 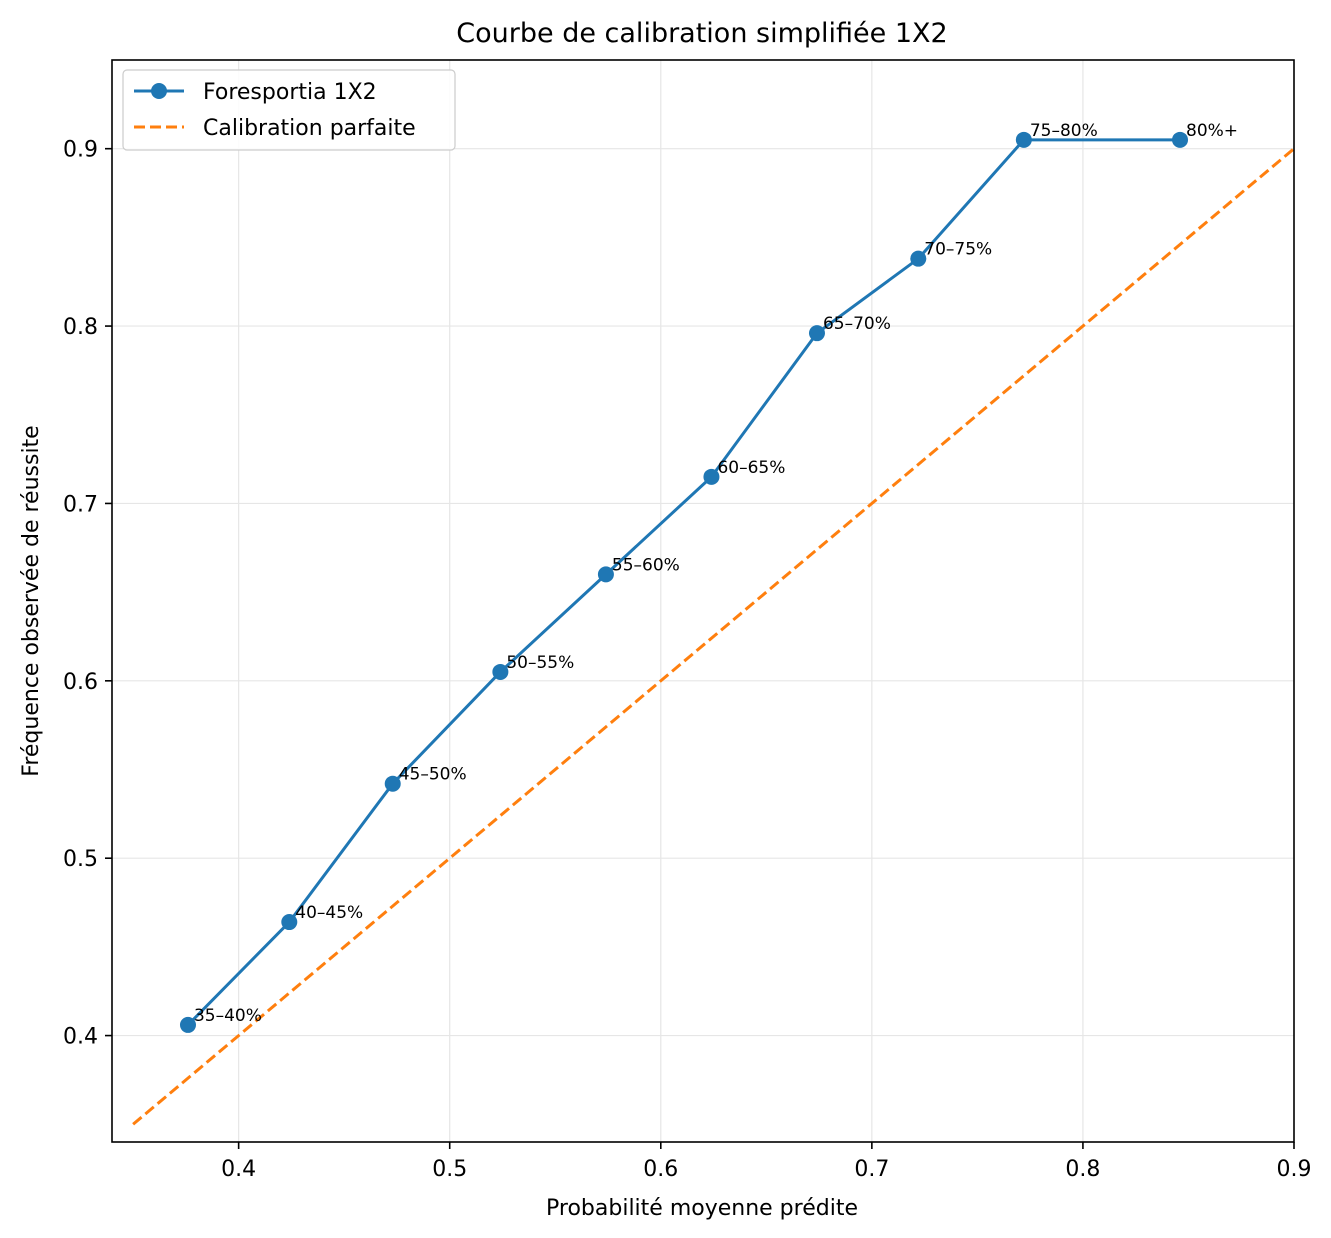 What do you see at coordinates (660, 1169) in the screenshot?
I see `x-tick-label: 0.6` at bounding box center [660, 1169].